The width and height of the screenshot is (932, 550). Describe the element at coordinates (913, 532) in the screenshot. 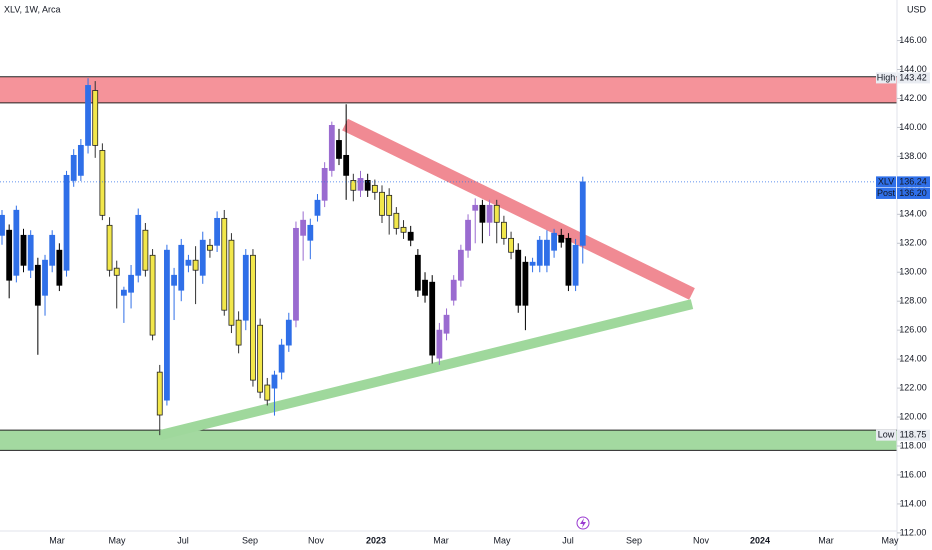

I see `y-tick-label: 112.00` at that location.